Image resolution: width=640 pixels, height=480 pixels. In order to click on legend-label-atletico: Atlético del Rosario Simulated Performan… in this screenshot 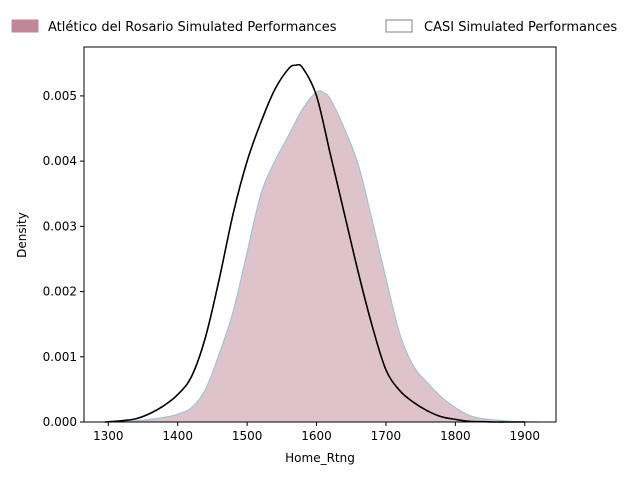, I will do `click(192, 27)`.